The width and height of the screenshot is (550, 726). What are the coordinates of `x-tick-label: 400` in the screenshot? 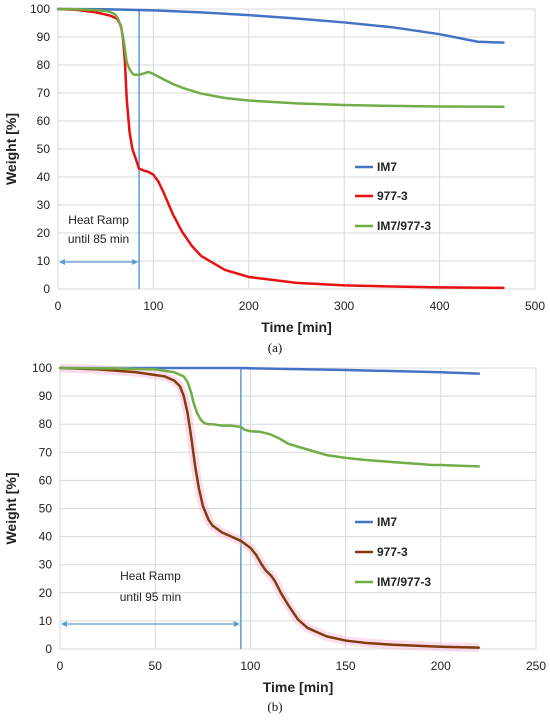 It's located at (440, 306).